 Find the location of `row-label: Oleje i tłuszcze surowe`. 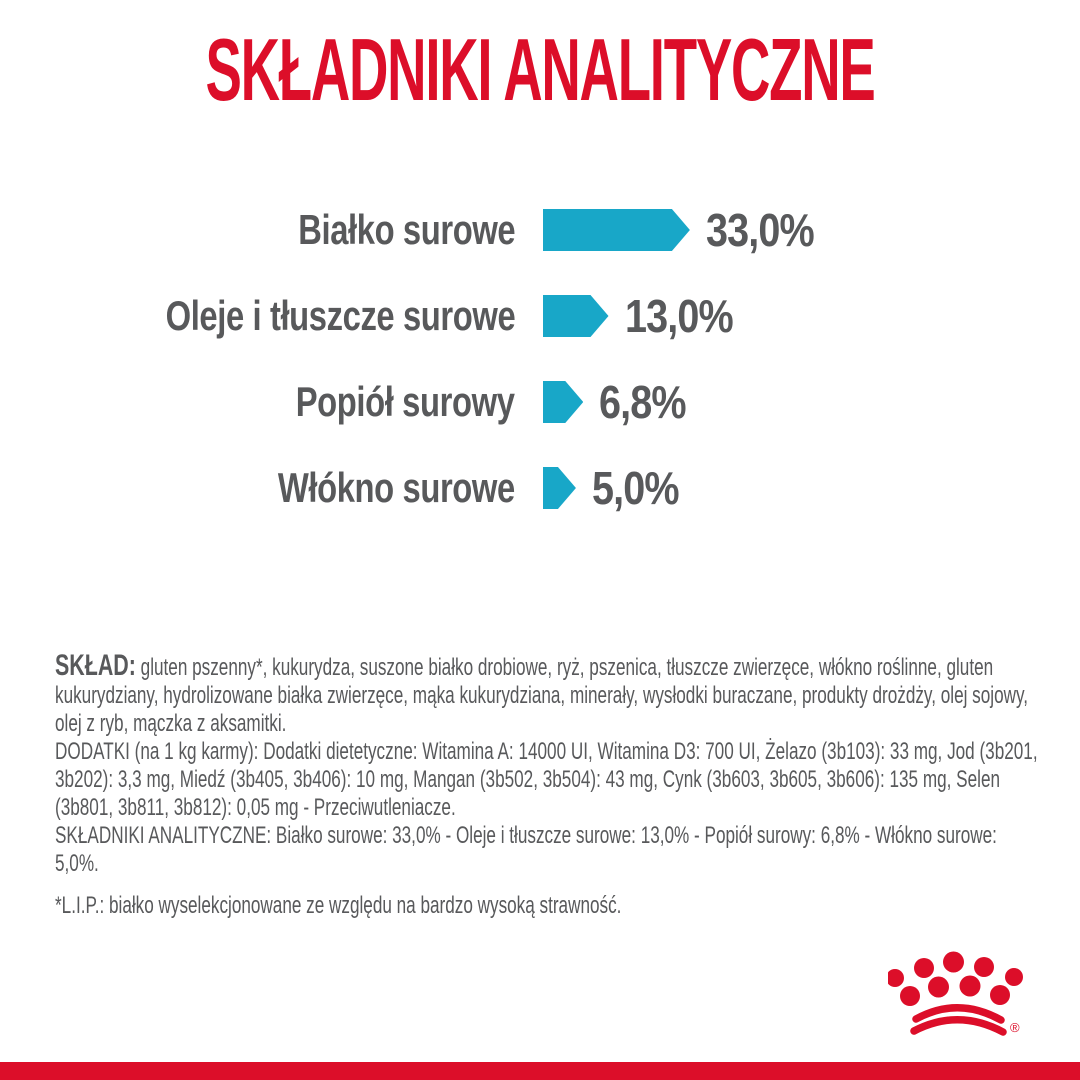

row-label: Oleje i tłuszcze surowe is located at coordinates (340, 315).